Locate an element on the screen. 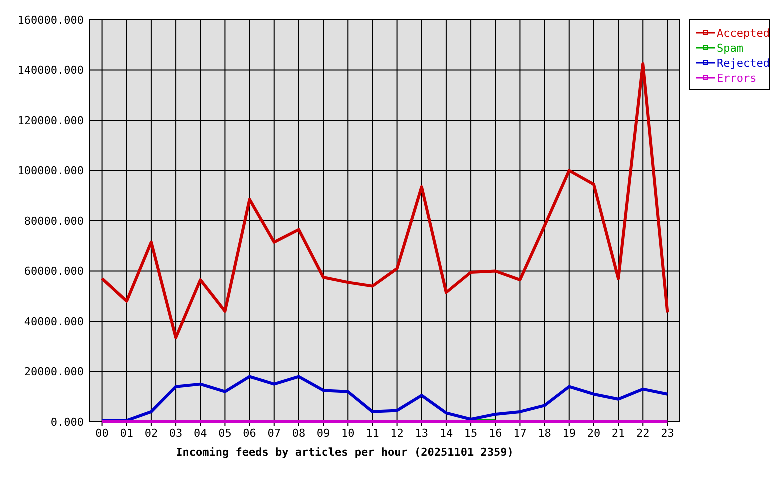  x-tick-label: 18 is located at coordinates (545, 433).